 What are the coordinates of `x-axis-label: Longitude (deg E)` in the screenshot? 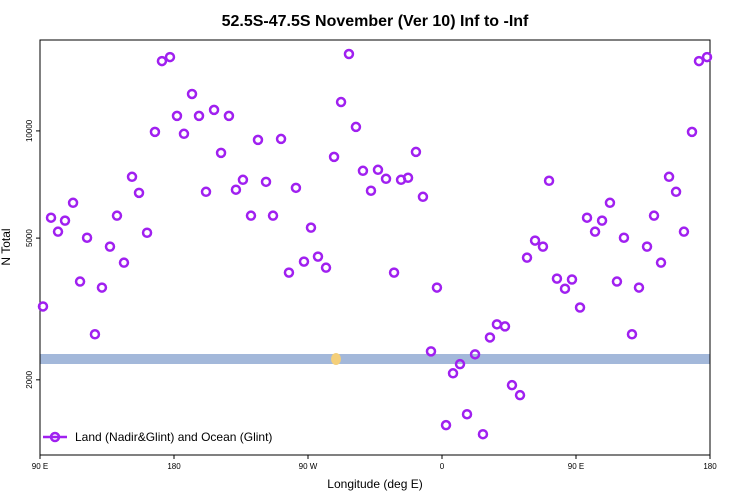 It's located at (374, 484).